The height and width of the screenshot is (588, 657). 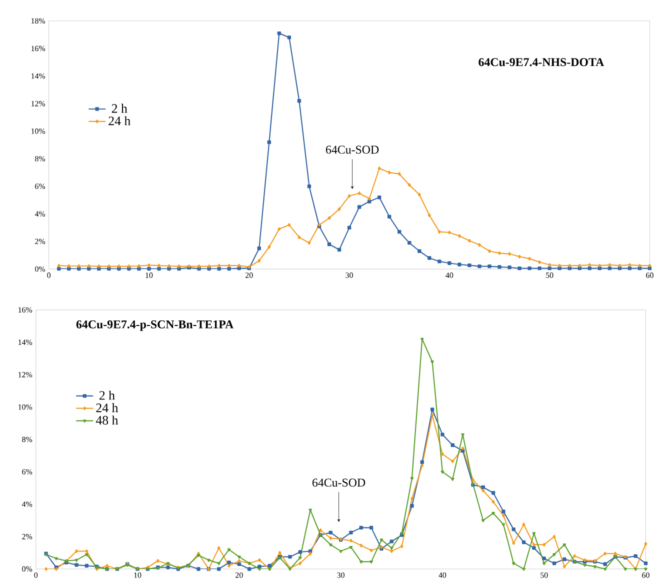 What do you see at coordinates (155, 325) in the screenshot?
I see `text: 64Cu-9E7.4-p-SCN-Bn-TE1PA` at bounding box center [155, 325].